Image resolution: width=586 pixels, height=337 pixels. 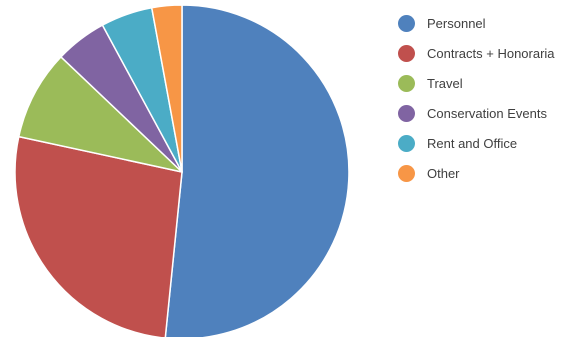 I want to click on legend-item: Conservation Events, so click(x=476, y=113).